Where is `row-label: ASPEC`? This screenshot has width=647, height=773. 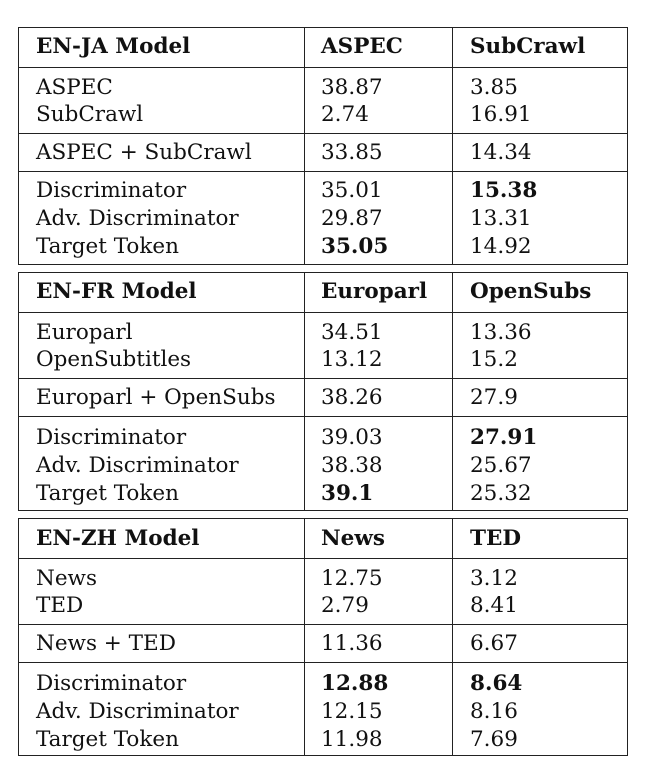 row-label: ASPEC is located at coordinates (74, 87).